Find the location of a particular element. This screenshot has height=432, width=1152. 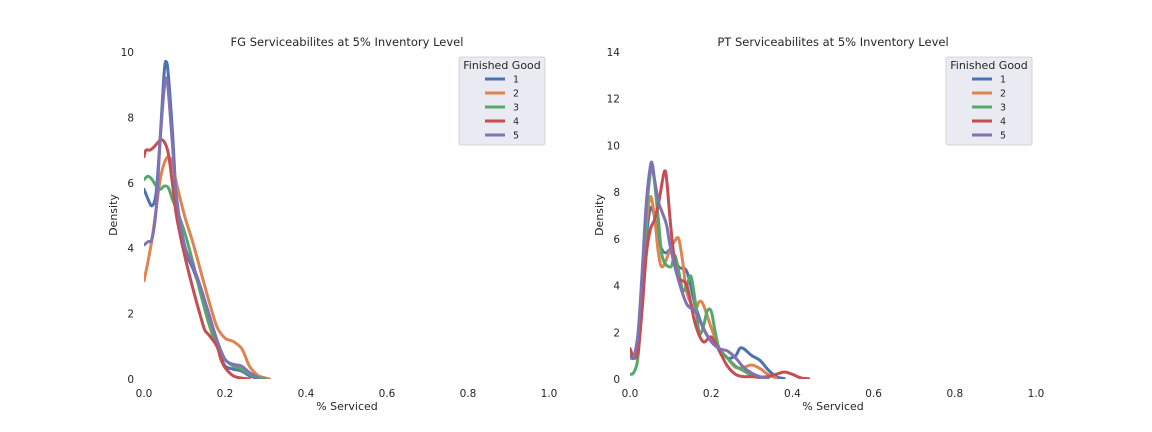

y-tick-label: 14 is located at coordinates (614, 53).